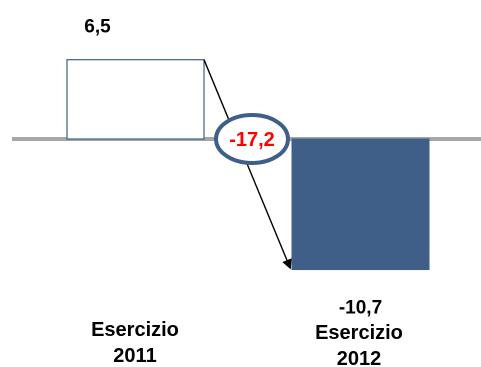 This screenshot has width=481, height=367. Describe the element at coordinates (359, 333) in the screenshot. I see `category-label-2012-line1: Esercizio` at that location.